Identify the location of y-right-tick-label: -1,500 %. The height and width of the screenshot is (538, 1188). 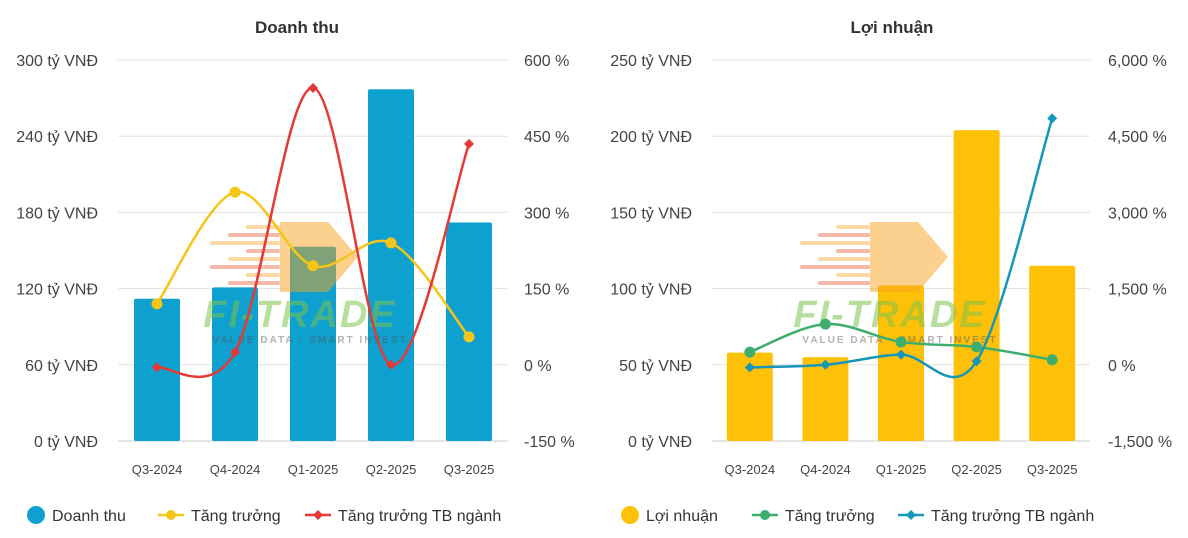
(1140, 442).